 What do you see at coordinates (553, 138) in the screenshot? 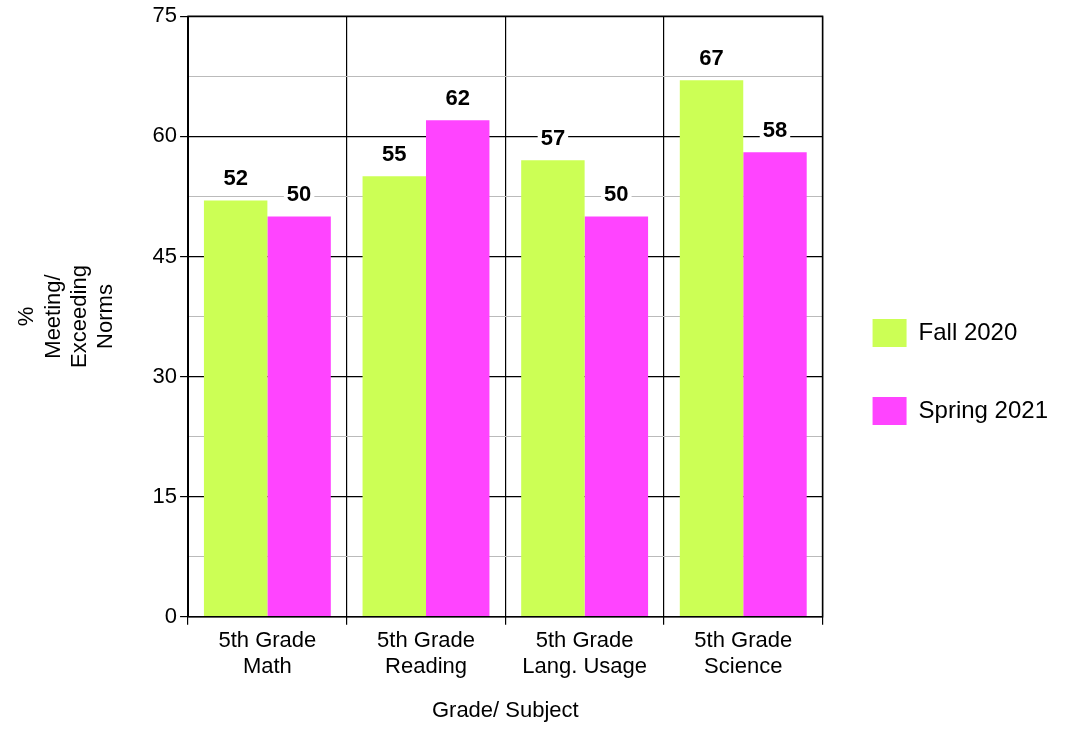
I see `data-label: 57` at bounding box center [553, 138].